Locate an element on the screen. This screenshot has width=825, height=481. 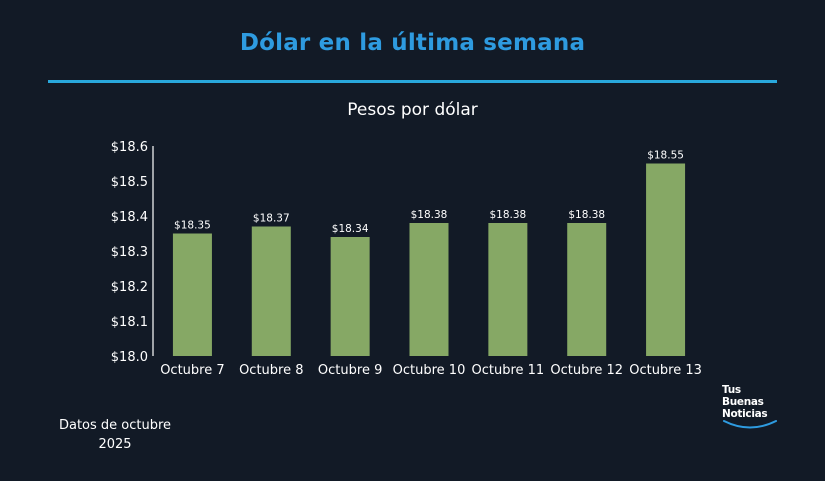
y-tick-label: $18.1 is located at coordinates (129, 322).